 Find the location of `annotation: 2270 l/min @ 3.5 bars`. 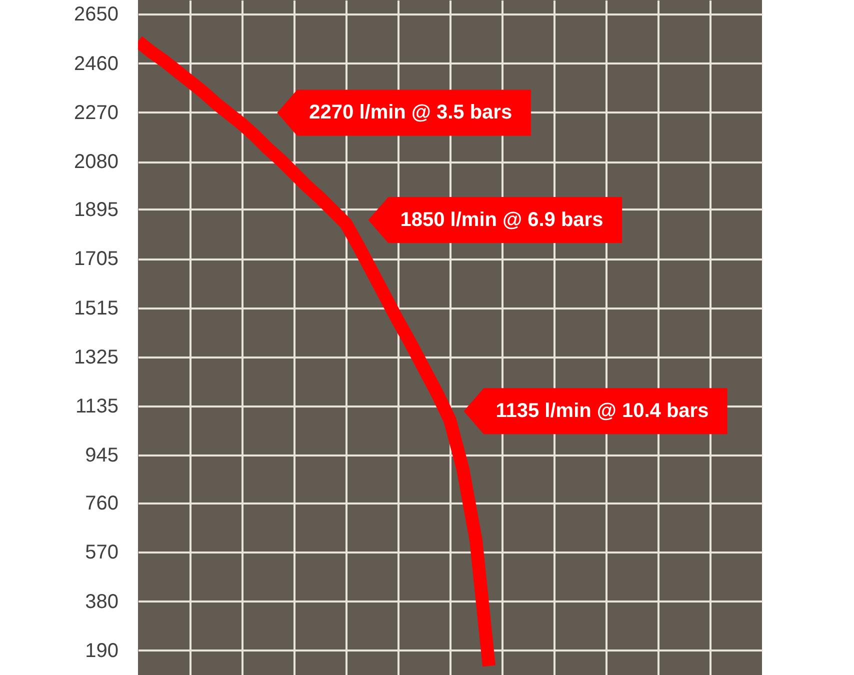

annotation: 2270 l/min @ 3.5 bars is located at coordinates (410, 113).